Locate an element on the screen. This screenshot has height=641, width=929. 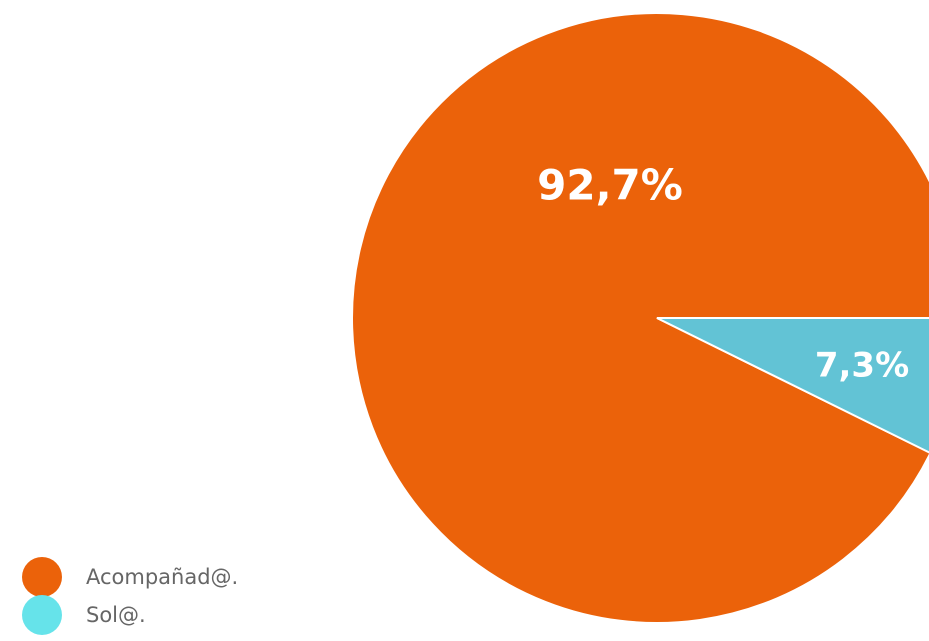
legend-swatch-solo is located at coordinates (42, 615).